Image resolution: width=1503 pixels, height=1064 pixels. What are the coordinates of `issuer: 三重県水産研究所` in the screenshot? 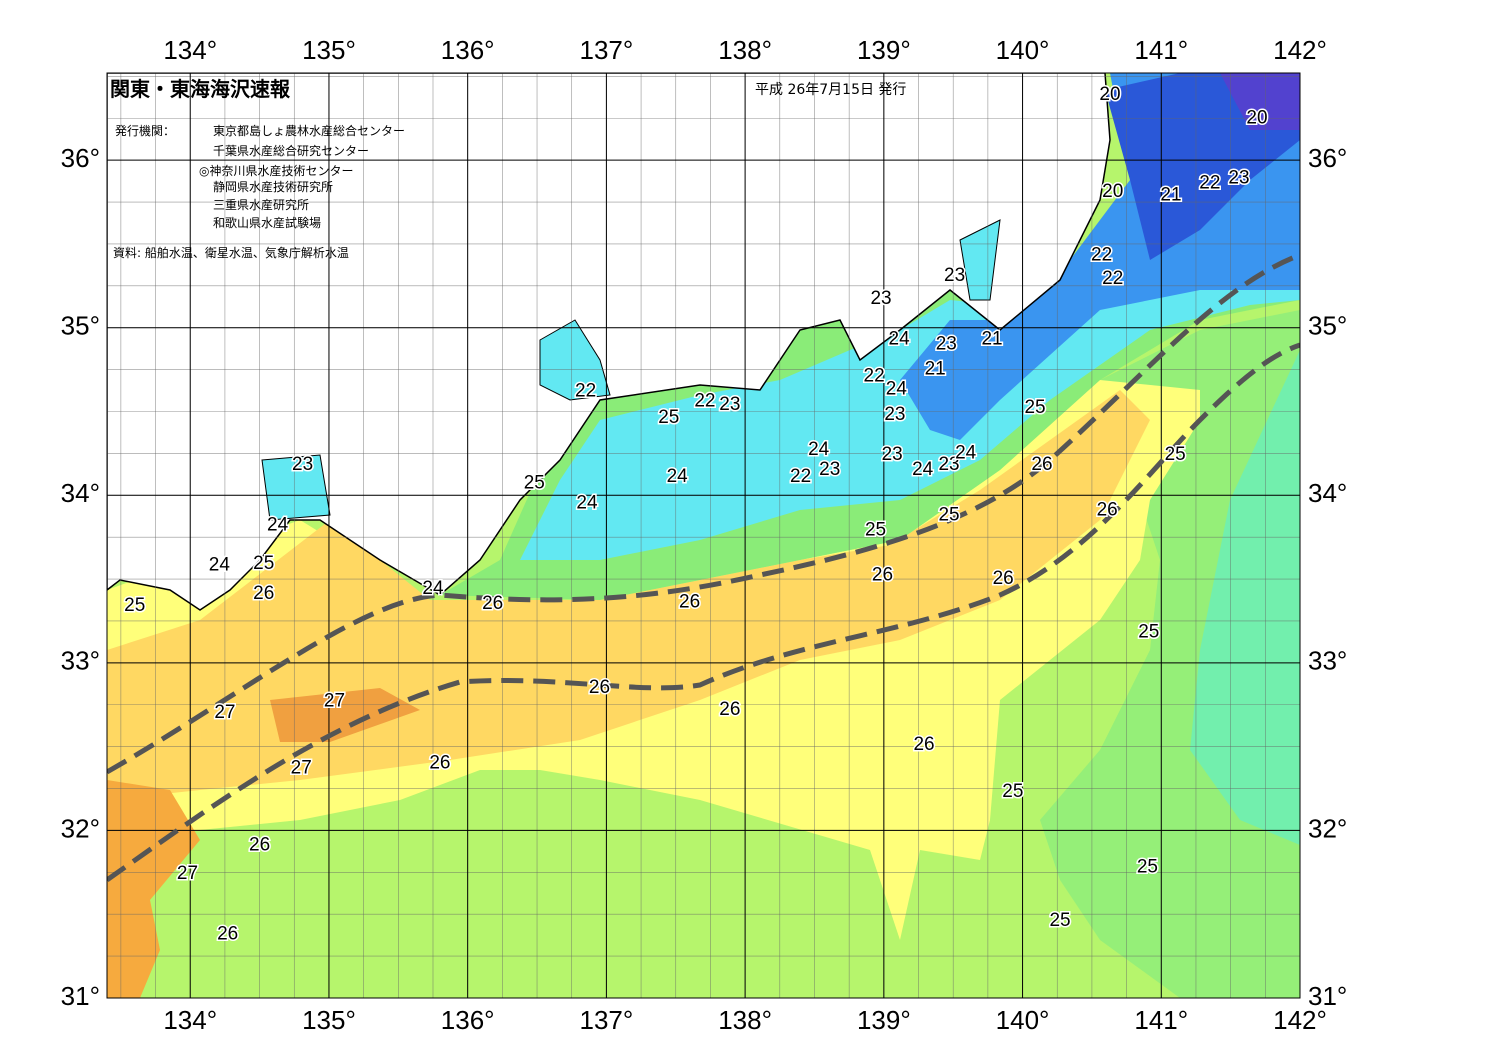 It's located at (261, 204).